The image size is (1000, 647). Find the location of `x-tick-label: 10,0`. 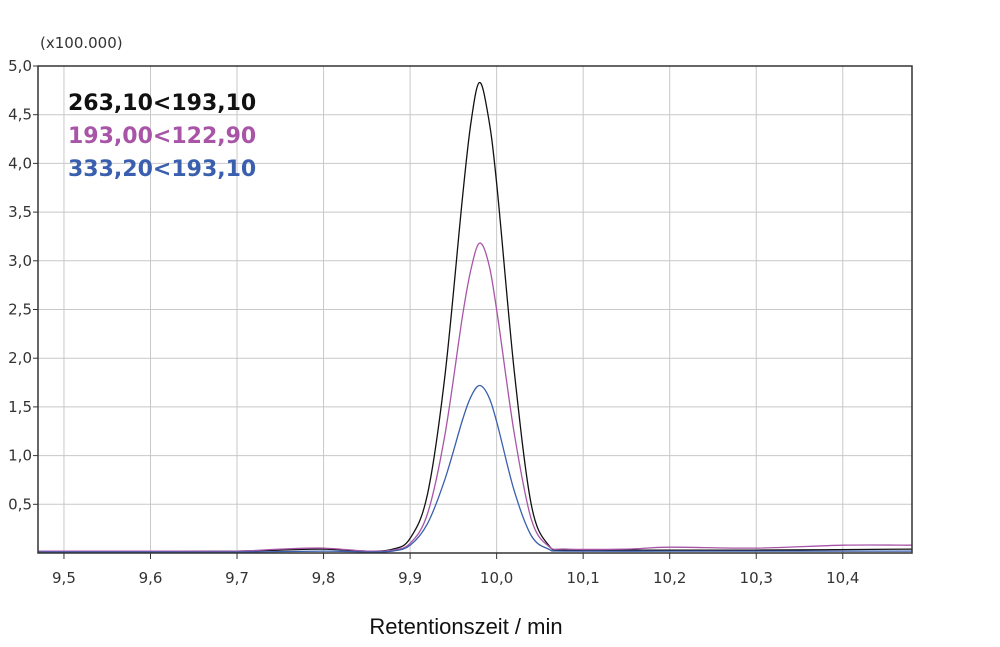

x-tick-label: 10,0 is located at coordinates (496, 578).